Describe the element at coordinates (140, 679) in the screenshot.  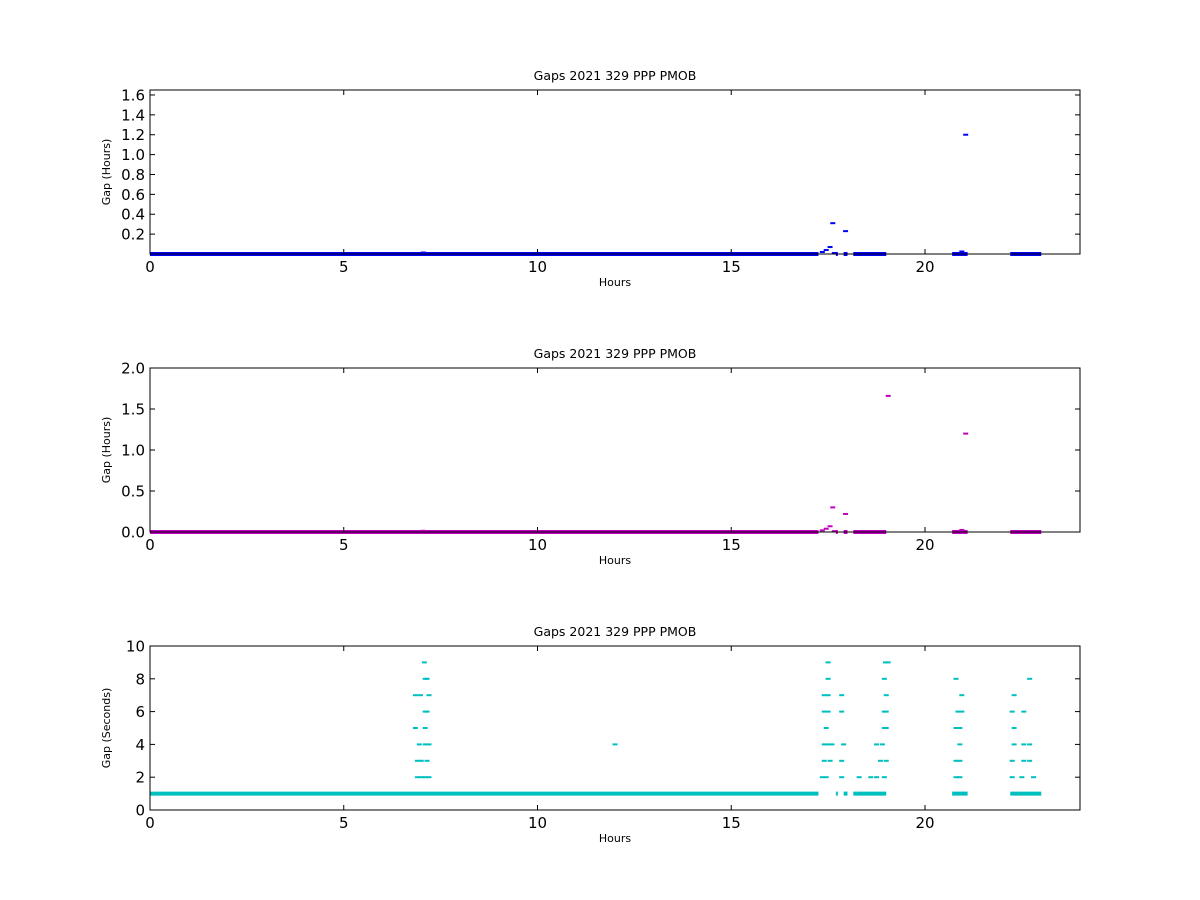
I see `y-tick-label: 8` at that location.